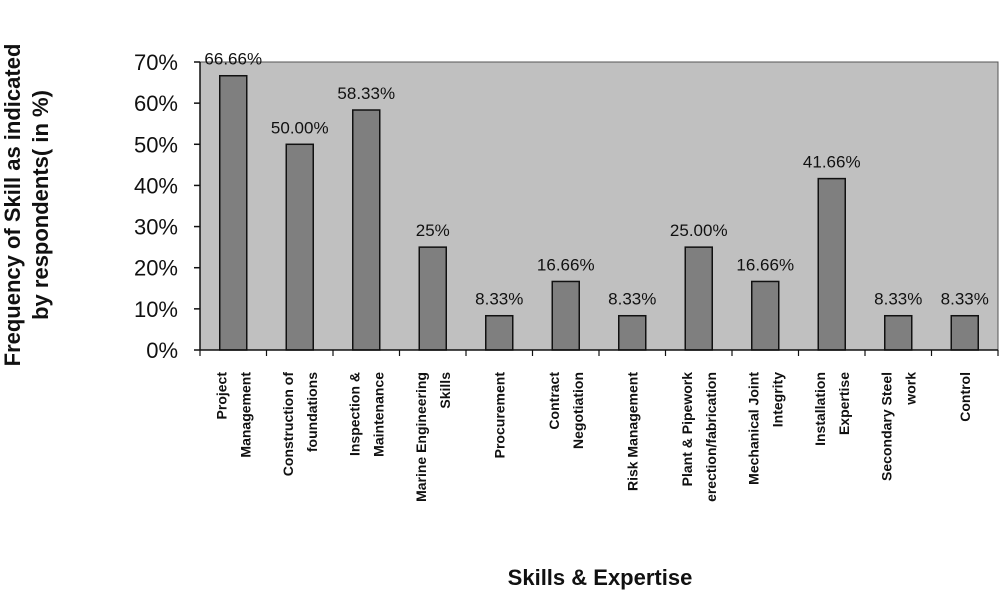 The height and width of the screenshot is (597, 1000). What do you see at coordinates (162, 350) in the screenshot?
I see `y-tick-label: 0%` at bounding box center [162, 350].